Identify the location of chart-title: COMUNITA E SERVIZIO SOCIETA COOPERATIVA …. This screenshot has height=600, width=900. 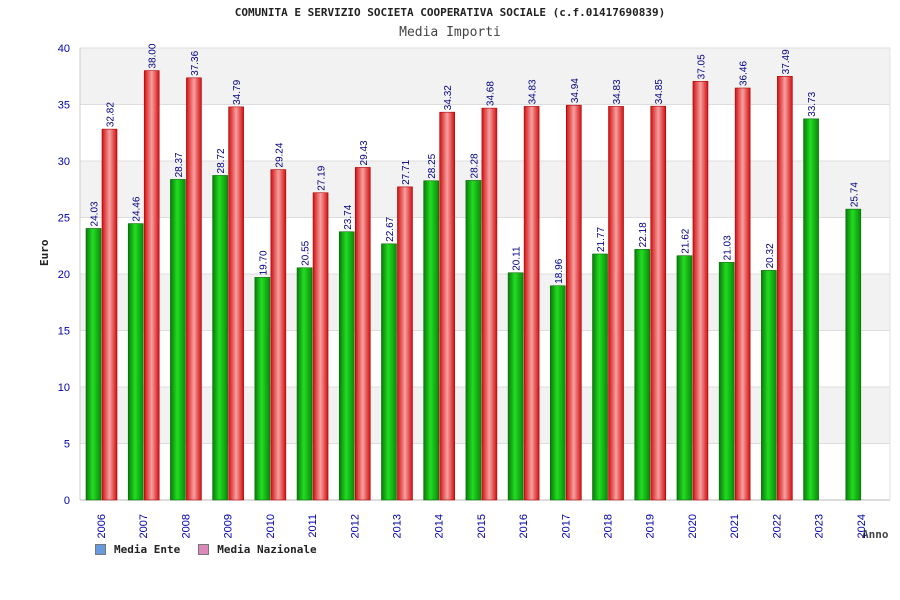
(450, 12).